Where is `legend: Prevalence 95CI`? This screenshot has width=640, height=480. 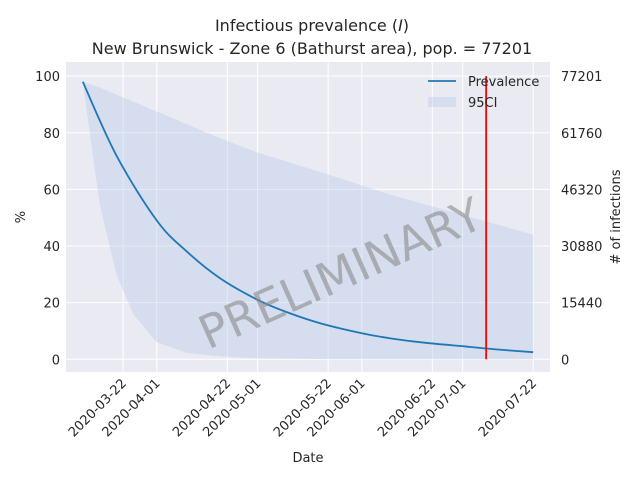 legend: Prevalence 95CI is located at coordinates (483, 93).